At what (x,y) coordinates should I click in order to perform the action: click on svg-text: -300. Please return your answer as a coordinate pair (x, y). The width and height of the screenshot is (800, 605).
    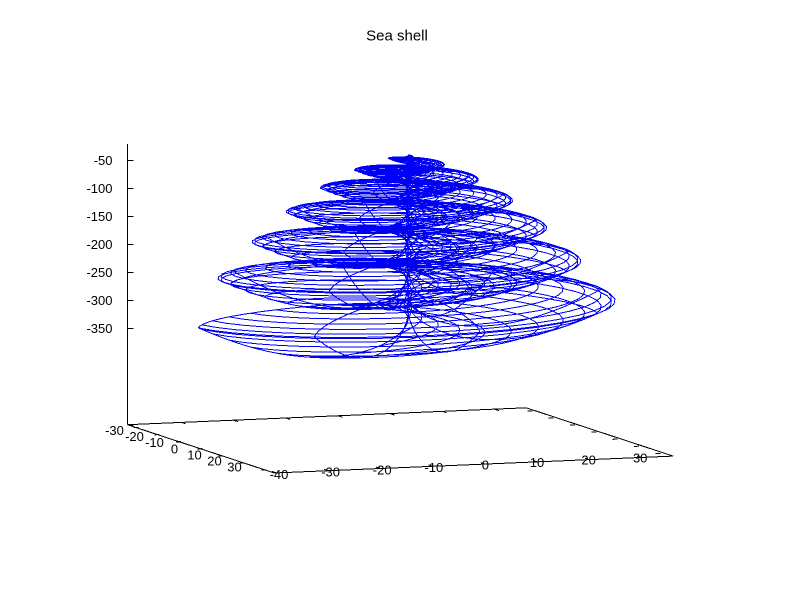
    Looking at the image, I should click on (99, 300).